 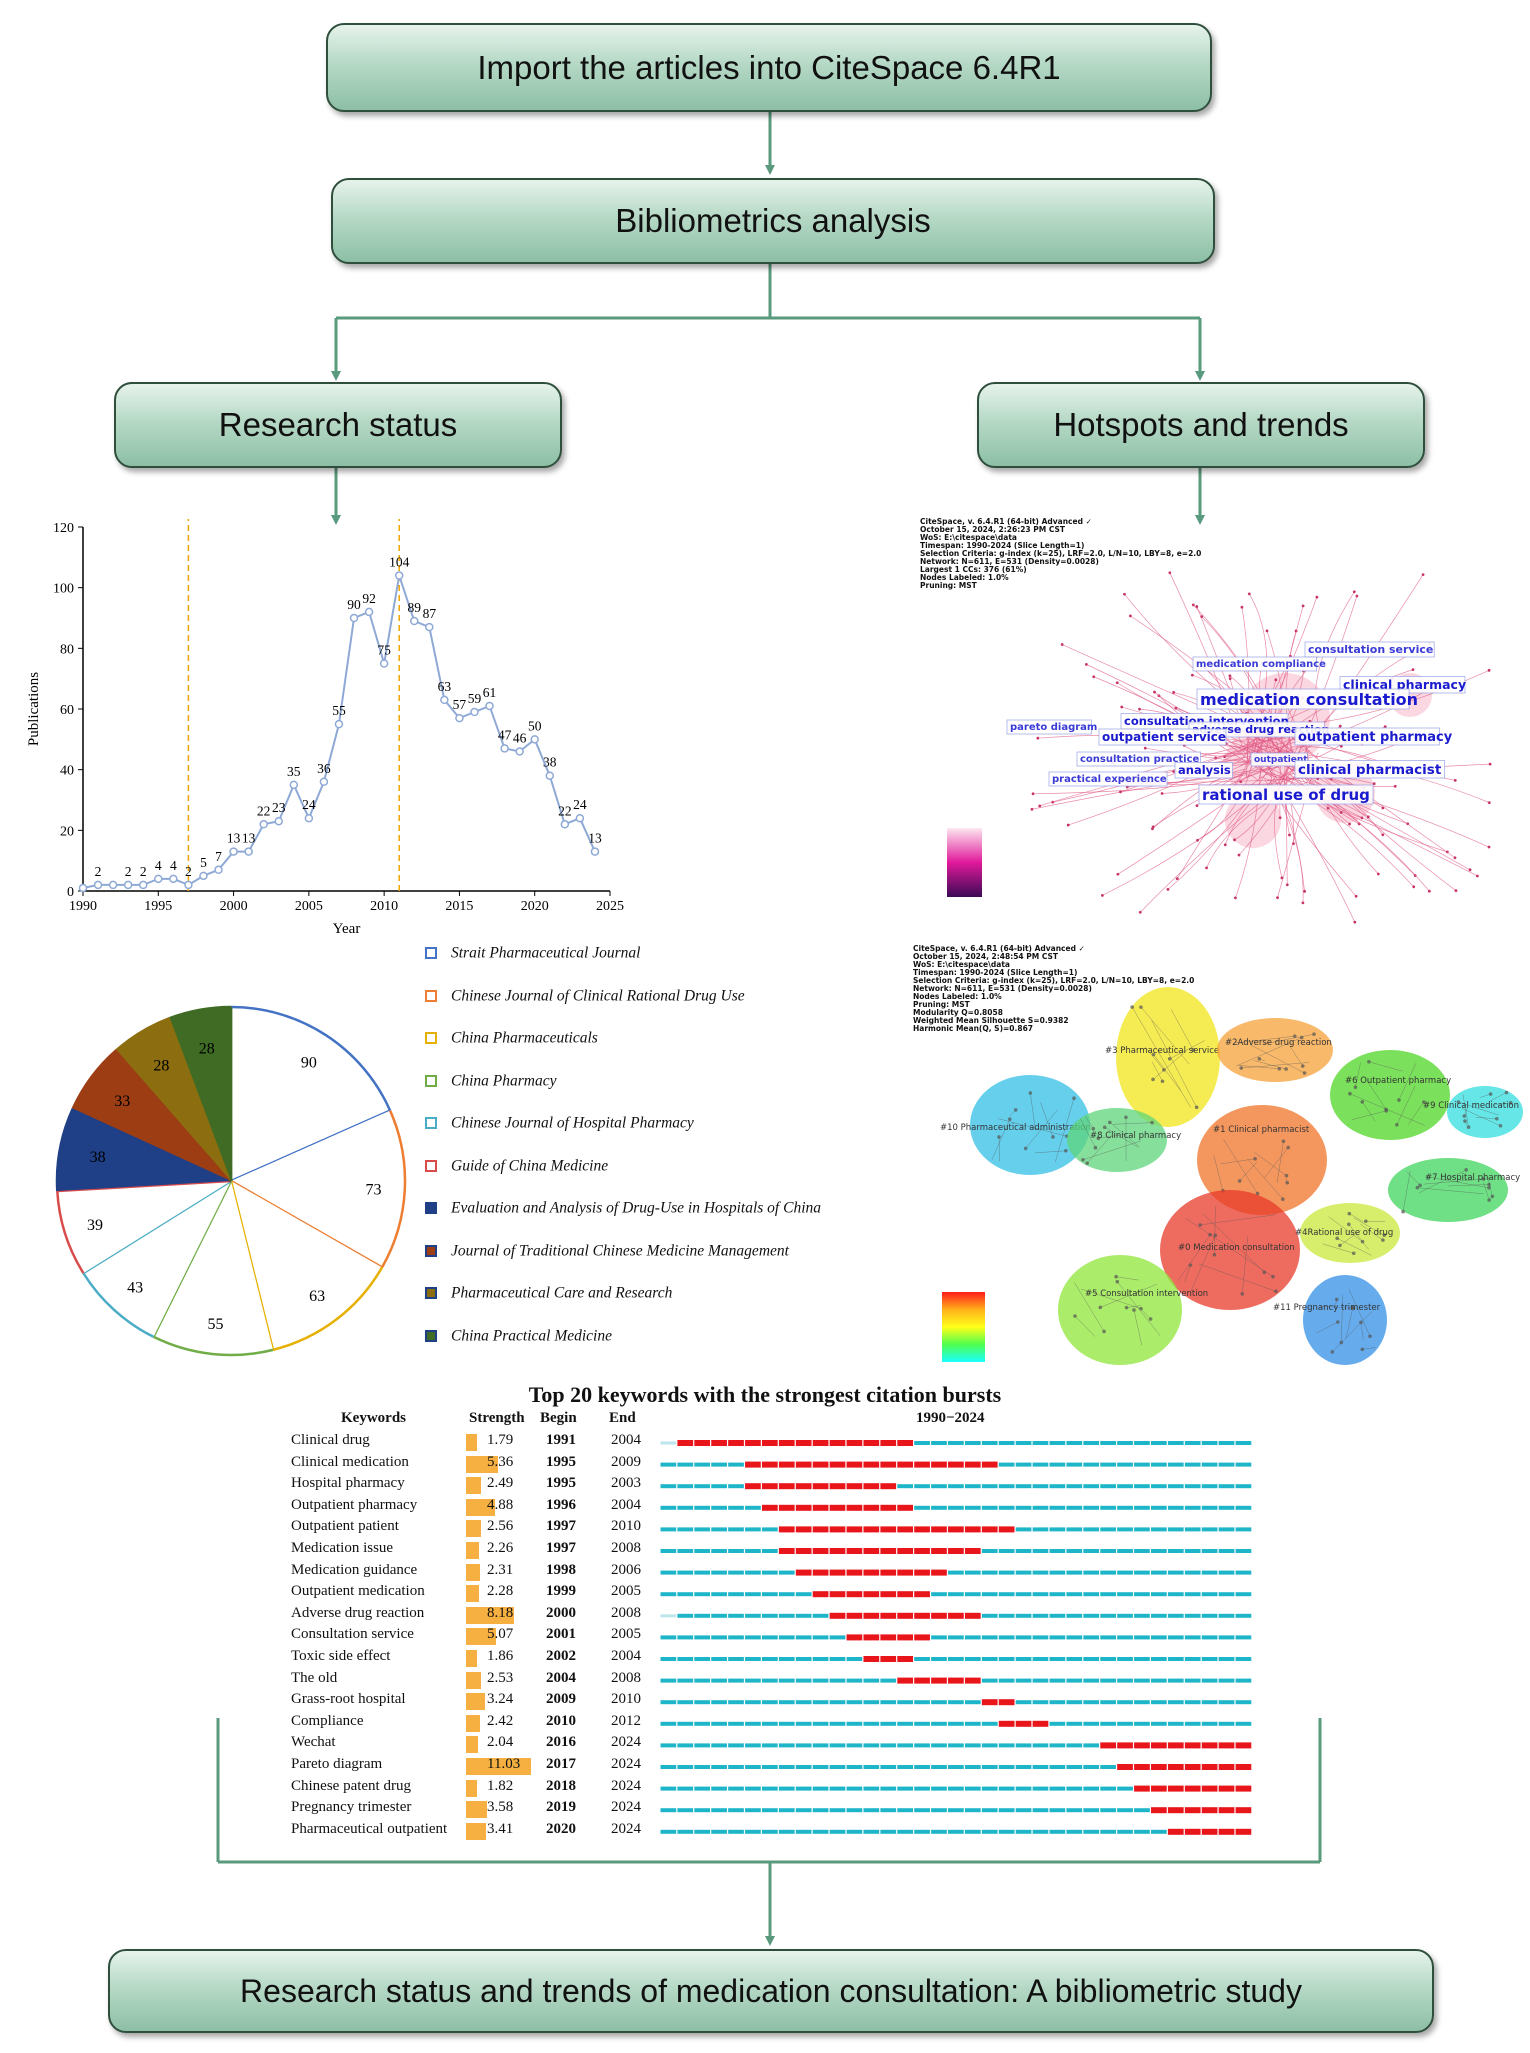 What do you see at coordinates (561, 1461) in the screenshot?
I see `burst-begin: 1995` at bounding box center [561, 1461].